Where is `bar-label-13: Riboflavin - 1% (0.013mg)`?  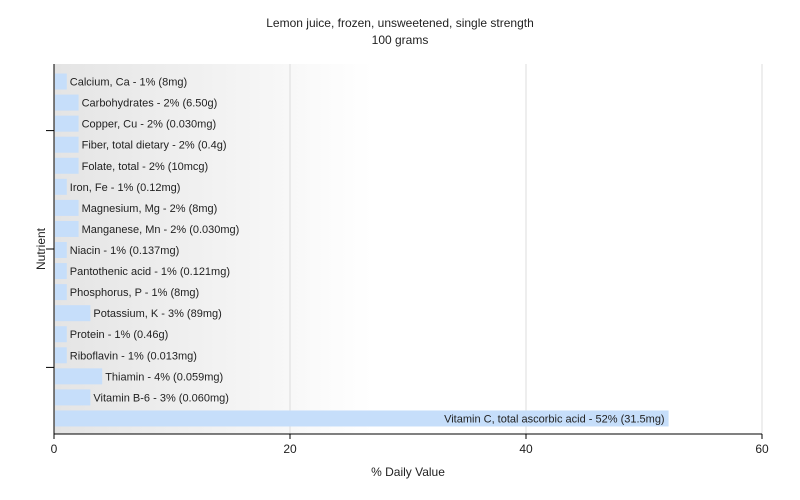 bar-label-13: Riboflavin - 1% (0.013mg) is located at coordinates (133, 356).